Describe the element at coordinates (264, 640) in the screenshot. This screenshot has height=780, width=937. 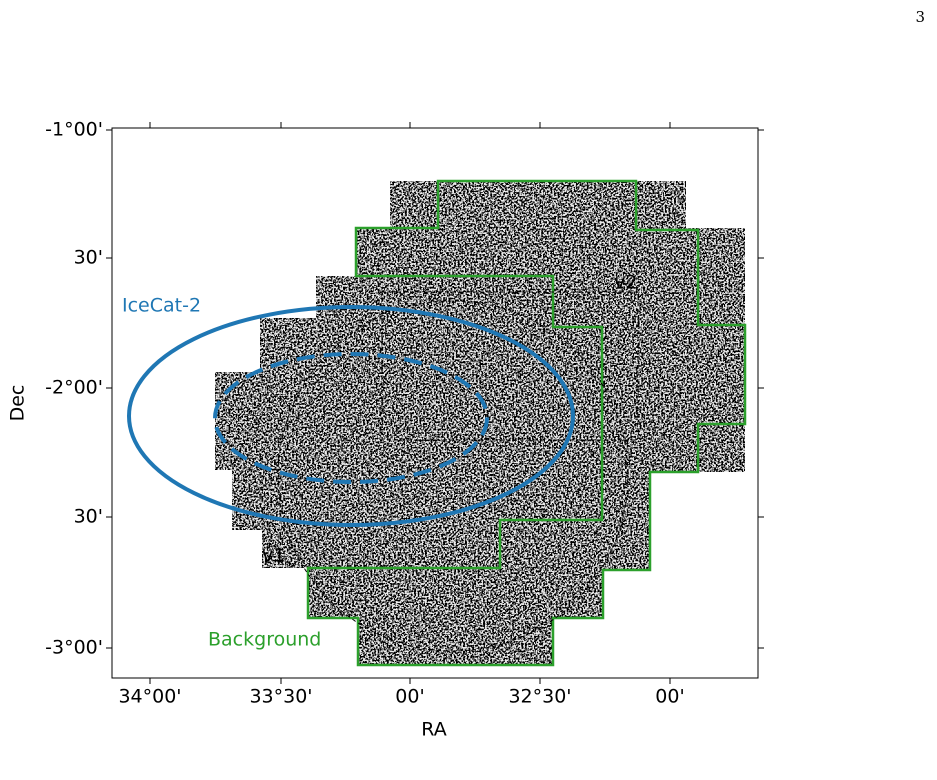
I see `background-label: Background` at that location.